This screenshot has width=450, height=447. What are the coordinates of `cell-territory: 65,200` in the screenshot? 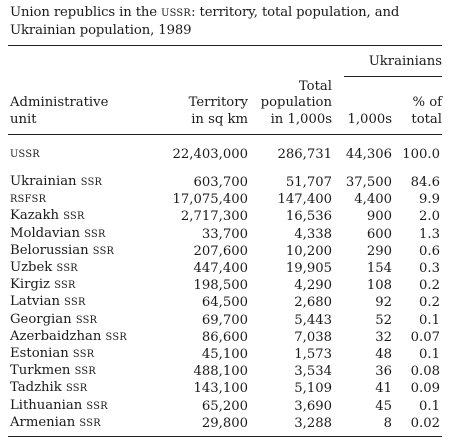 It's located at (224, 406).